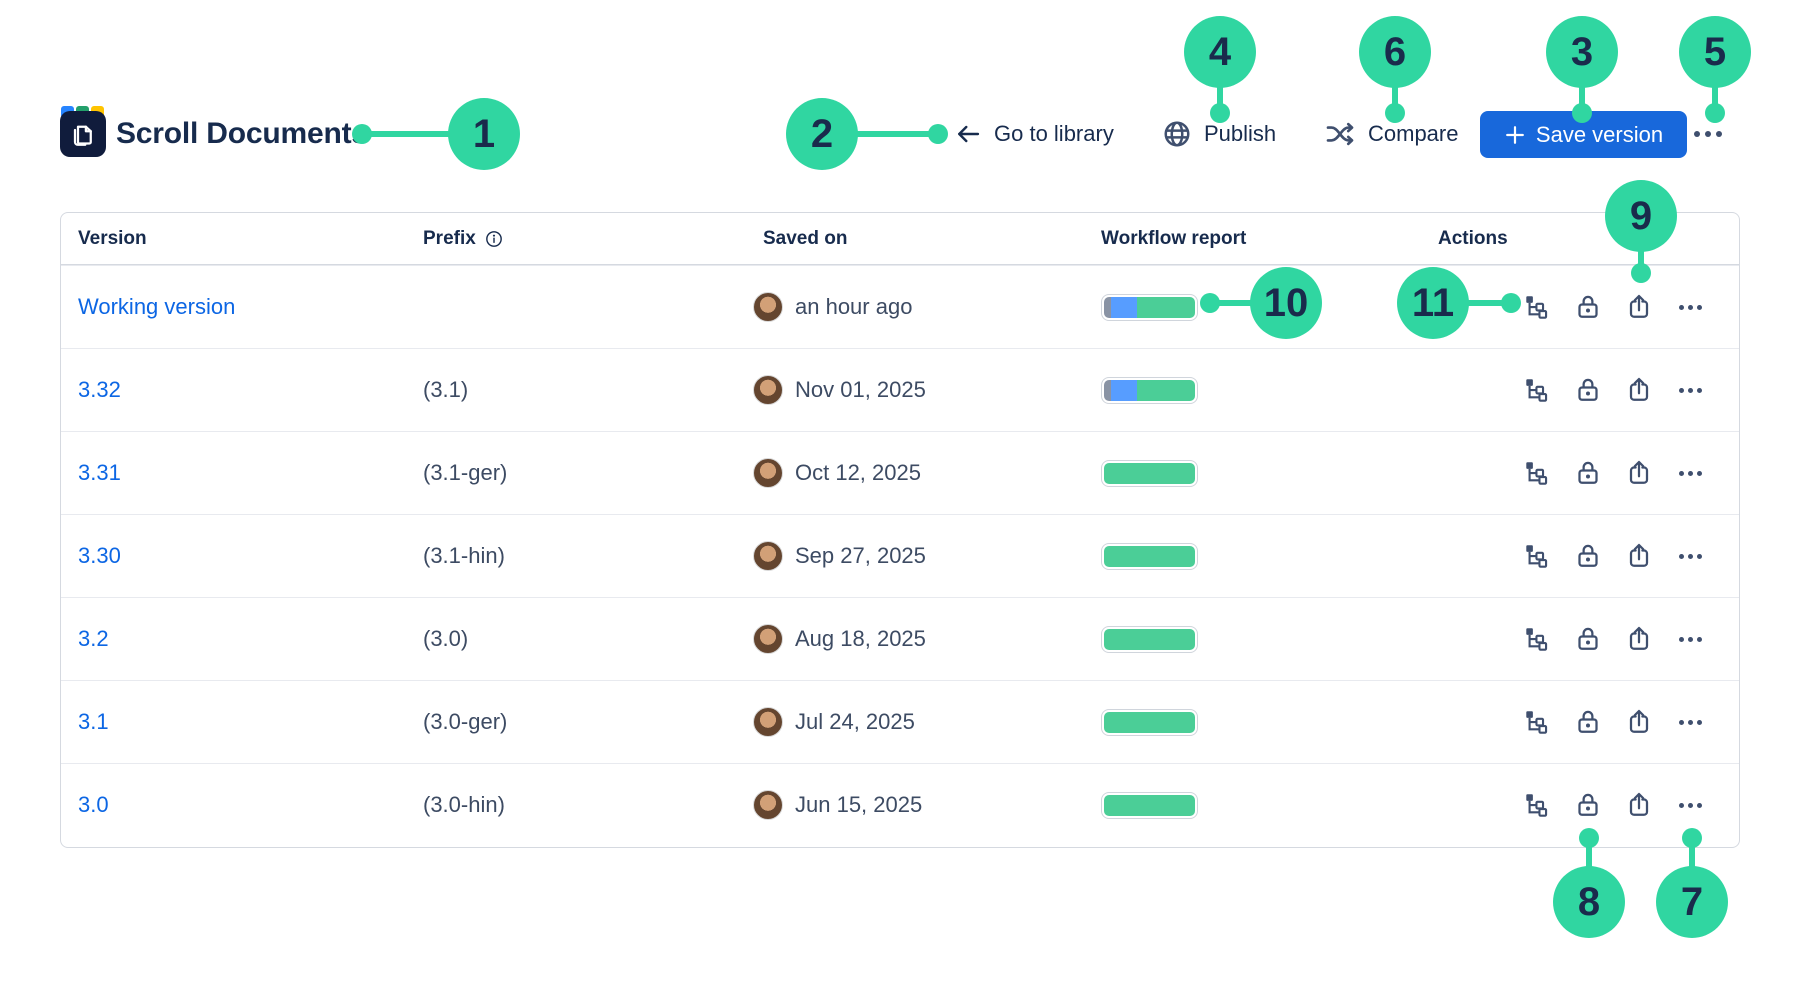 This screenshot has height=999, width=1800. What do you see at coordinates (768, 556) in the screenshot?
I see `avatar` at bounding box center [768, 556].